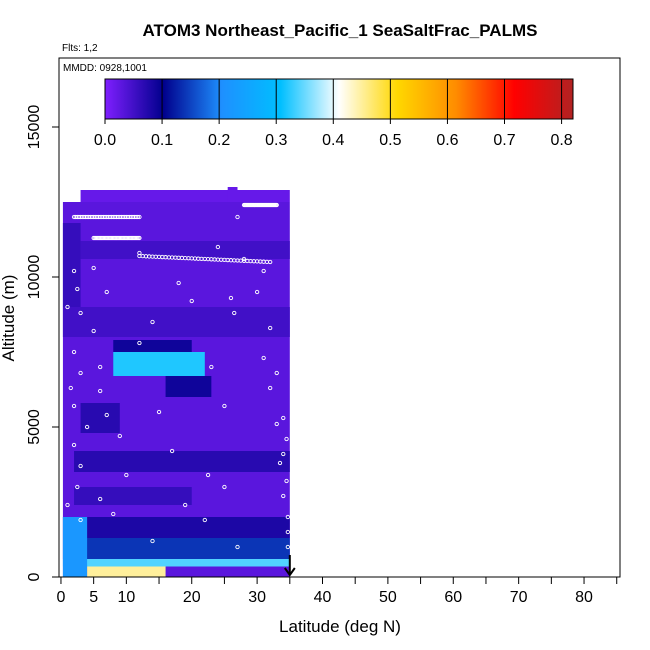 The image size is (650, 650). Describe the element at coordinates (584, 597) in the screenshot. I see `x-tick-label: 80` at that location.